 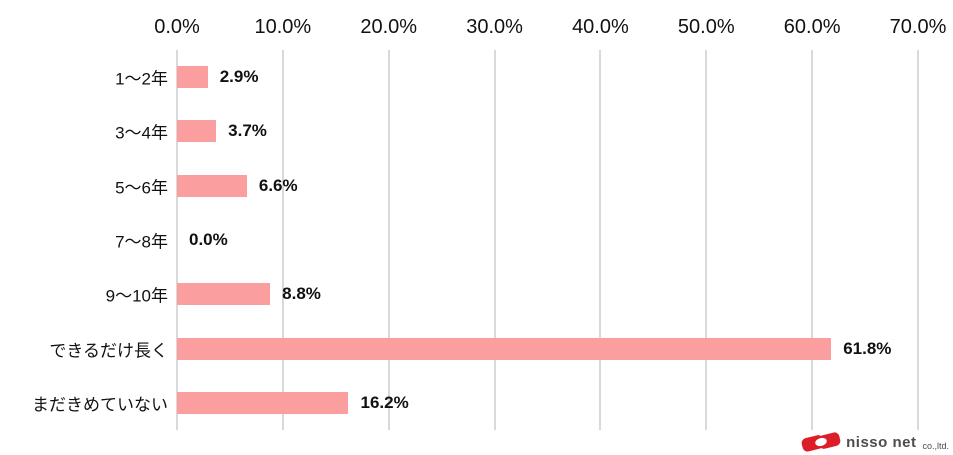 I want to click on value-label: 16.2%, so click(x=384, y=402).